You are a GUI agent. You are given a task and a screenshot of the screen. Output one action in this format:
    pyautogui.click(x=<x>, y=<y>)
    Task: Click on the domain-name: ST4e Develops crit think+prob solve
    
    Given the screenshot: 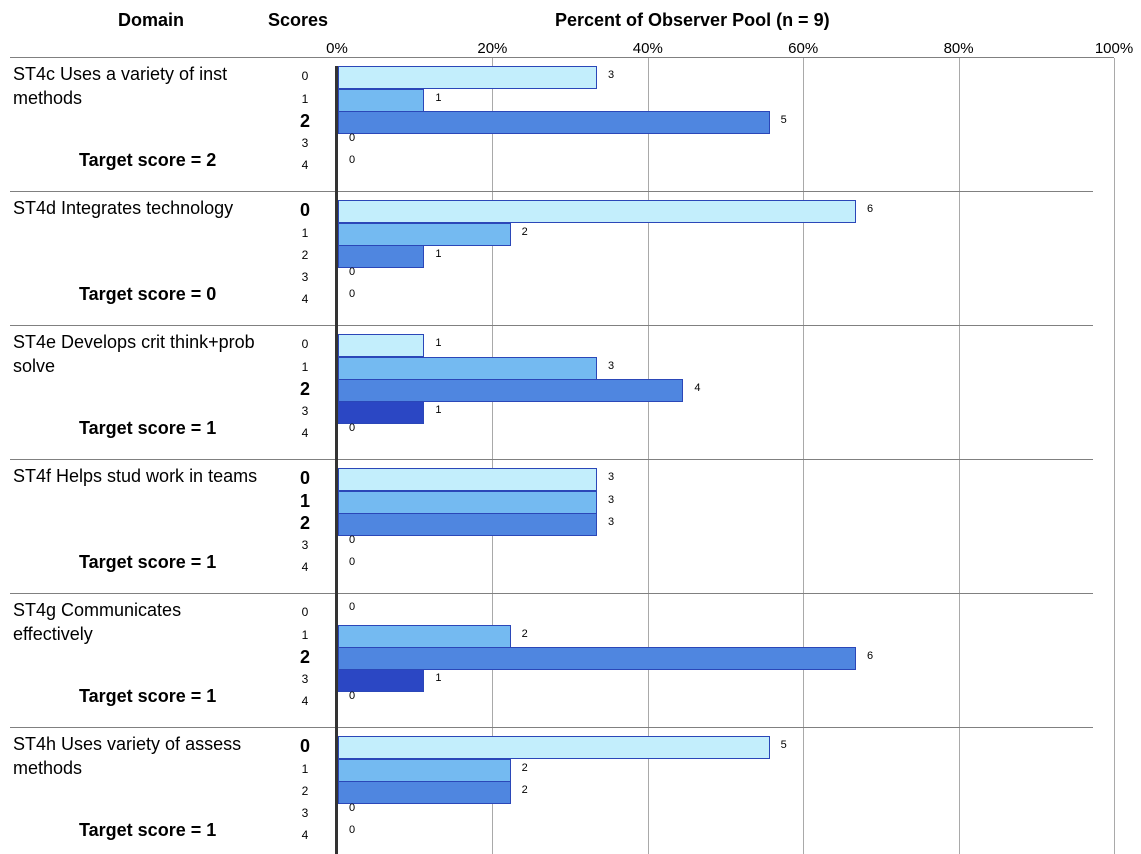 What is the action you would take?
    pyautogui.click(x=134, y=354)
    